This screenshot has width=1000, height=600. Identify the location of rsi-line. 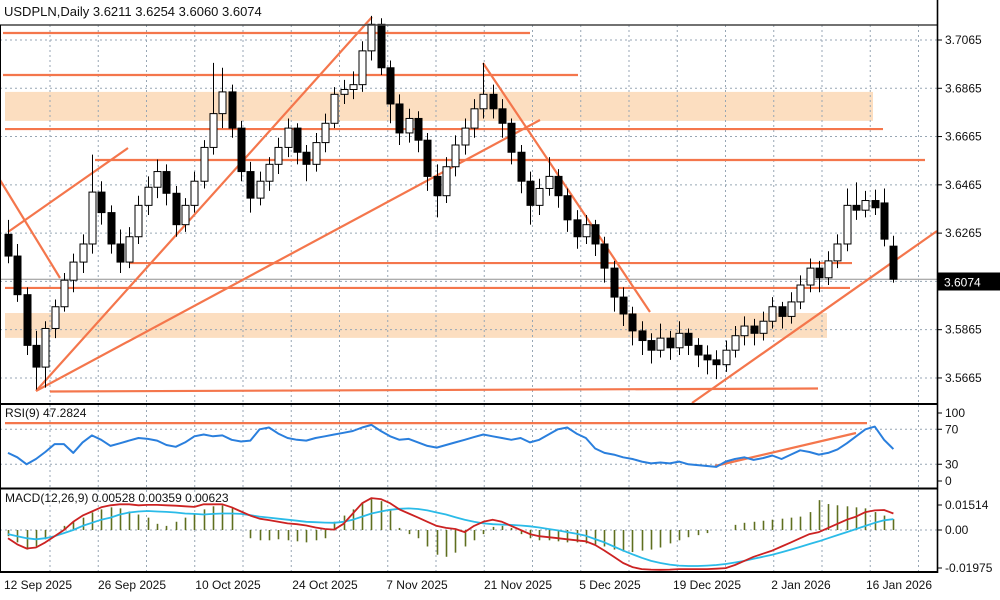
(451, 445).